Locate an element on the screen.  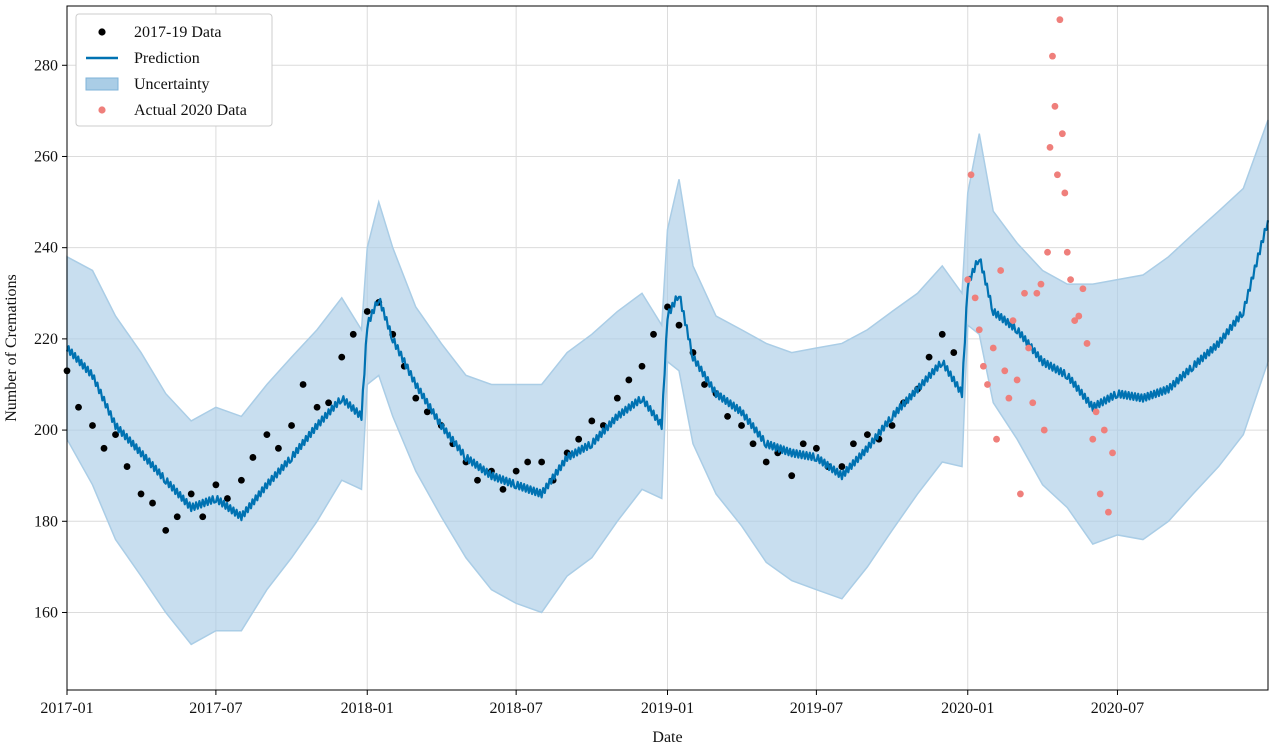
legend-label-uncertainty: Uncertainty is located at coordinates (172, 84).